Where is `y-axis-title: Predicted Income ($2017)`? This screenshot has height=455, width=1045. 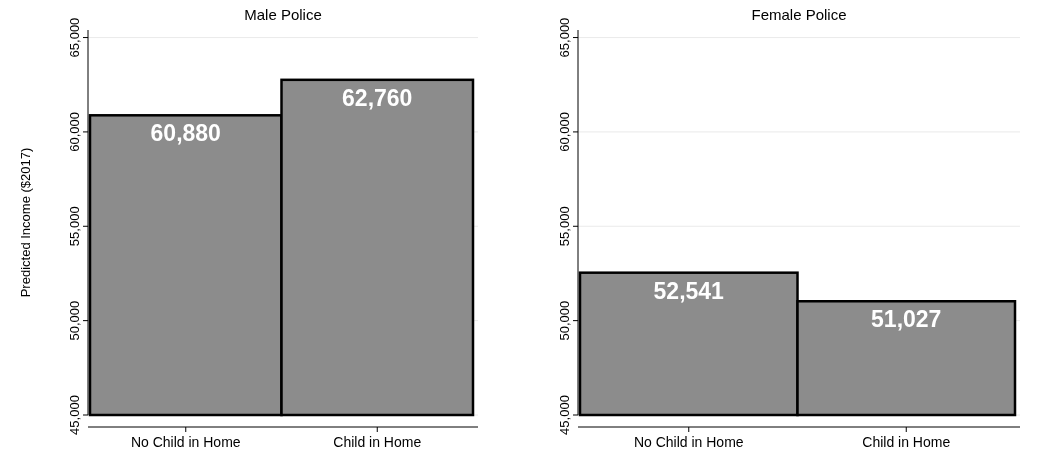
y-axis-title: Predicted Income ($2017) is located at coordinates (25, 222).